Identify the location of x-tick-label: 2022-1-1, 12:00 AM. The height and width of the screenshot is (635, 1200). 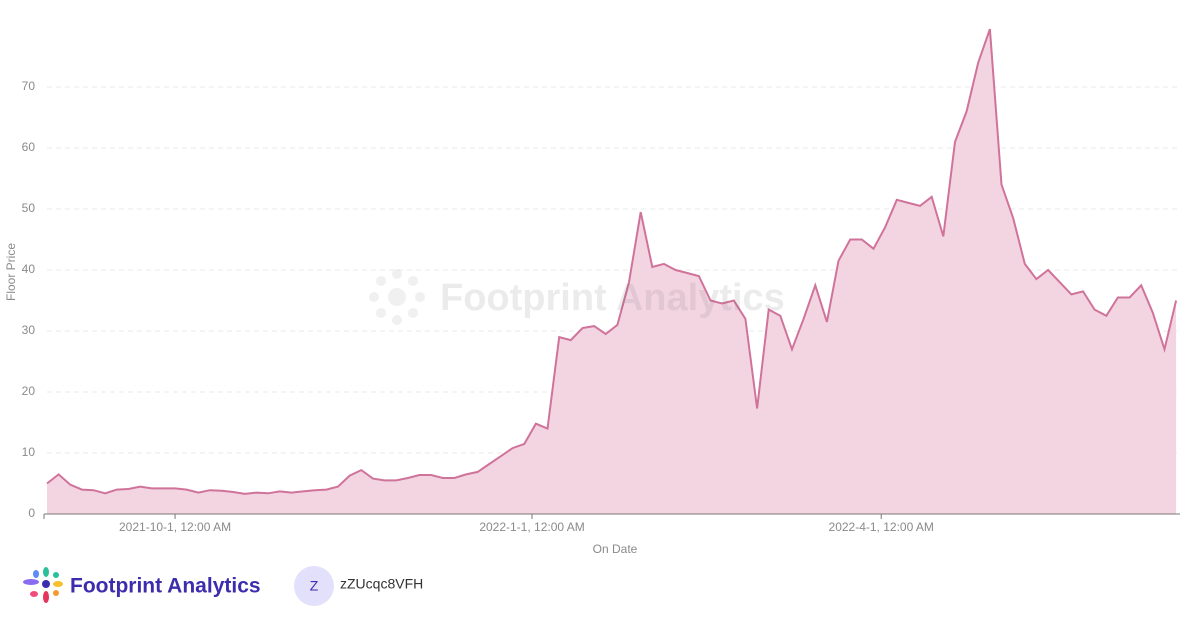
(531, 527).